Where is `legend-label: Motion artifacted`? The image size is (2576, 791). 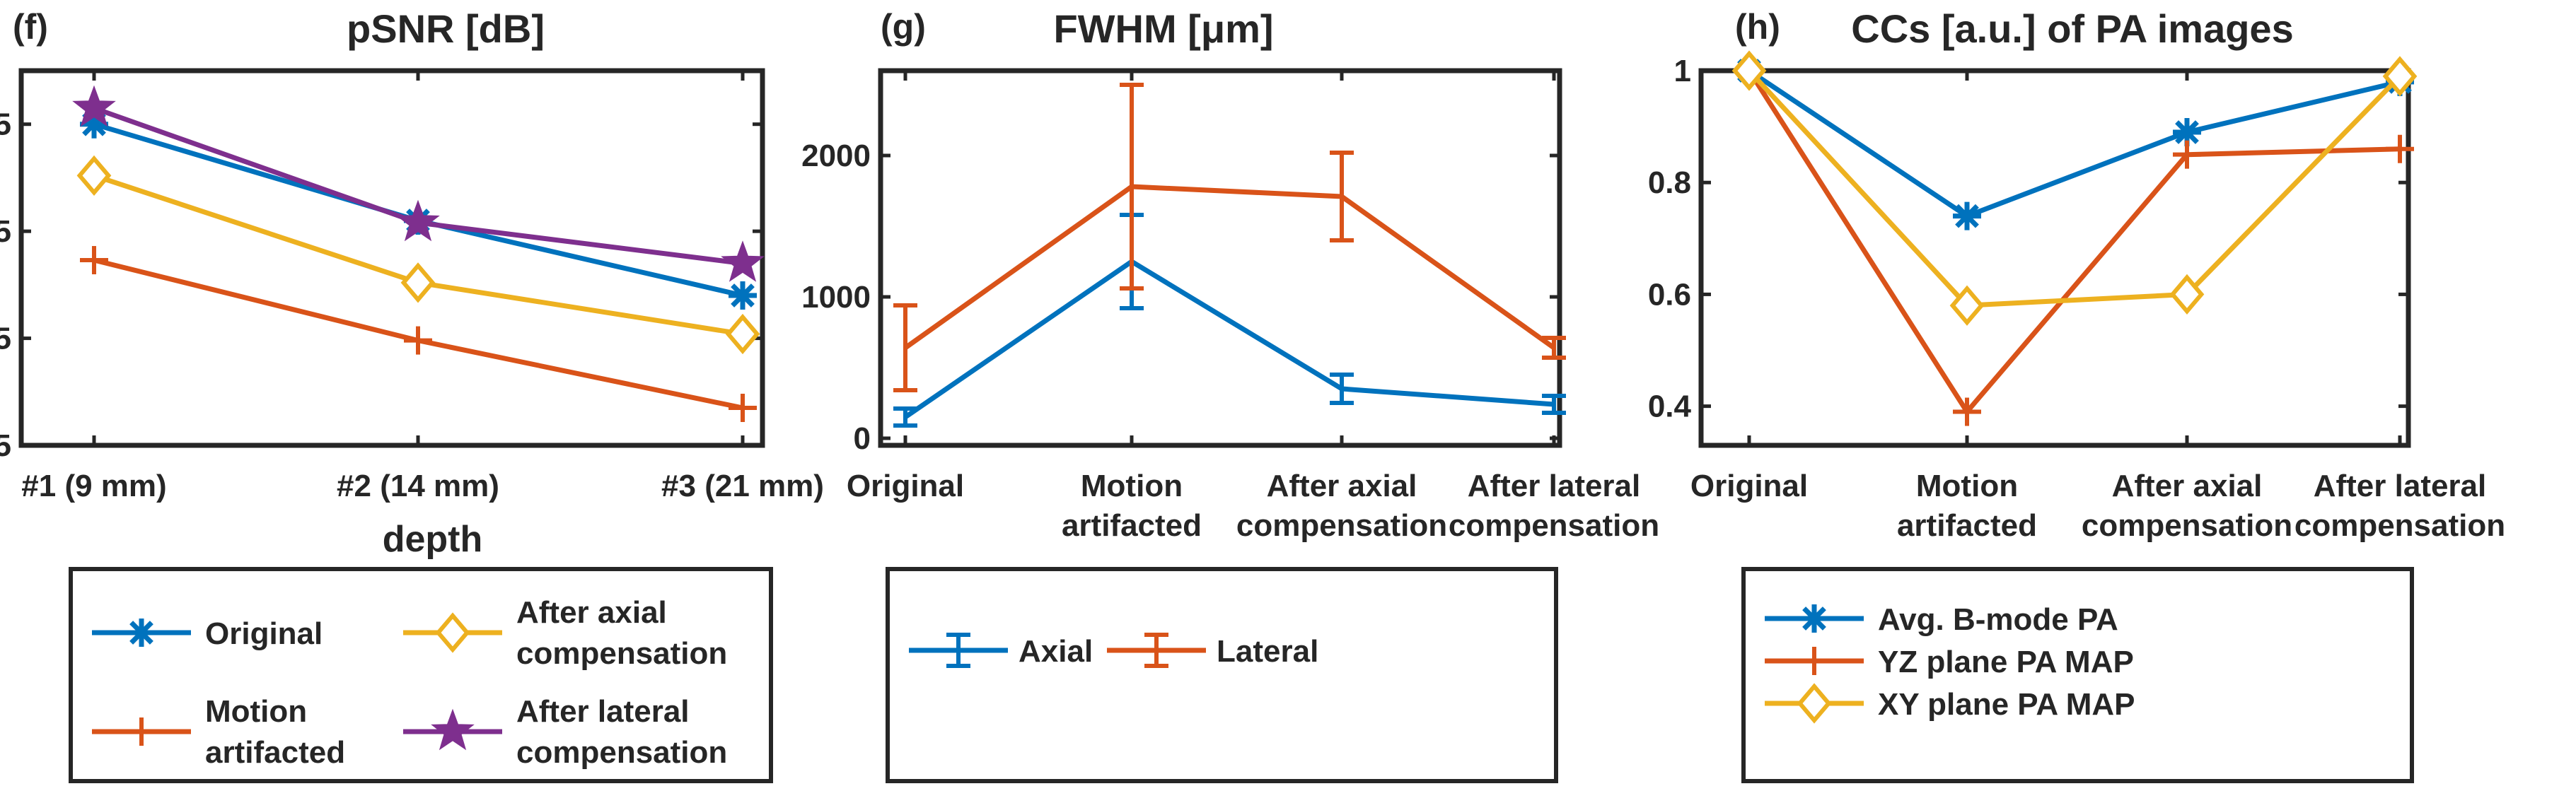
legend-label: Motion artifacted is located at coordinates (275, 732).